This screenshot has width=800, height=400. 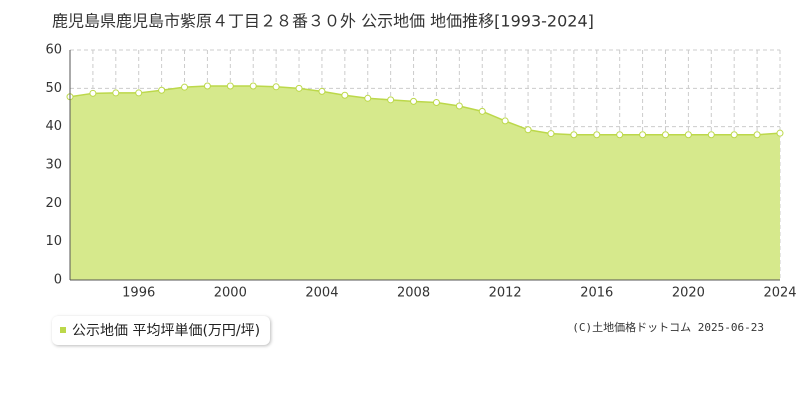 I want to click on y-tick-label: 20, so click(x=53, y=203).